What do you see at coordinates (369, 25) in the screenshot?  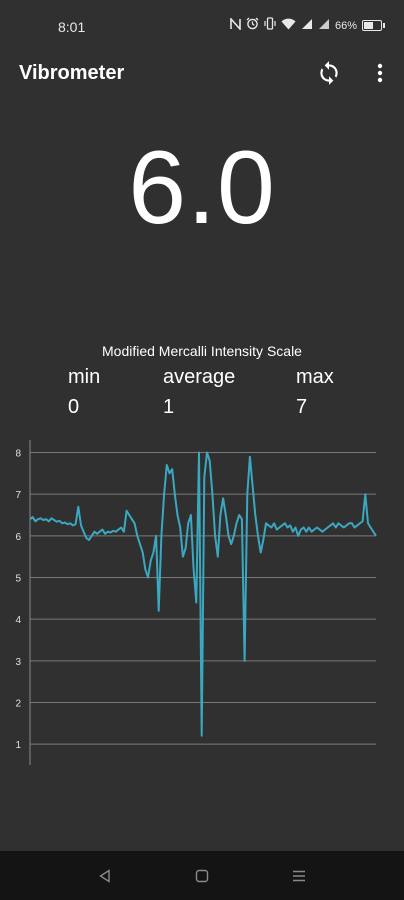 I see `battery-fill` at bounding box center [369, 25].